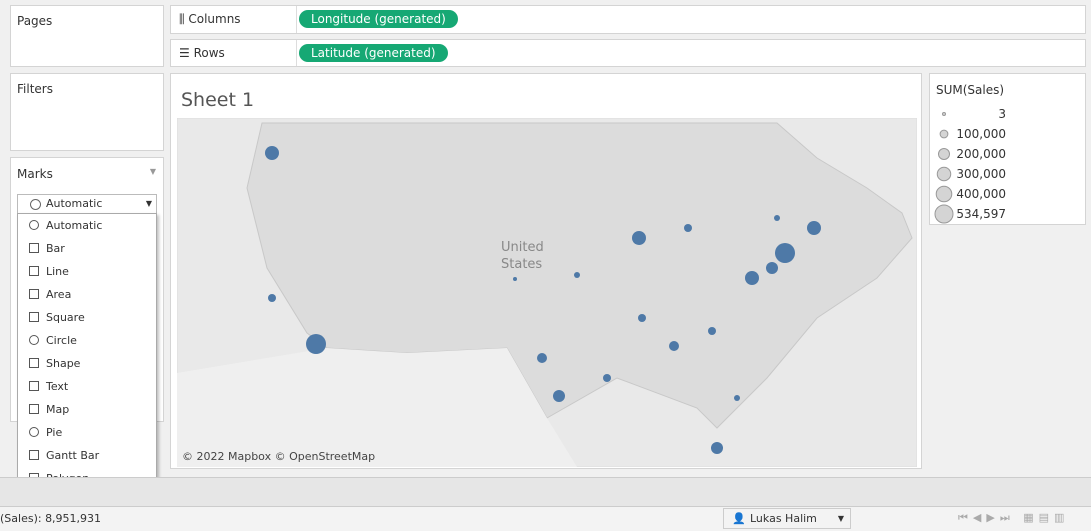 The height and width of the screenshot is (531, 1091). I want to click on pages-title: Pages, so click(35, 21).